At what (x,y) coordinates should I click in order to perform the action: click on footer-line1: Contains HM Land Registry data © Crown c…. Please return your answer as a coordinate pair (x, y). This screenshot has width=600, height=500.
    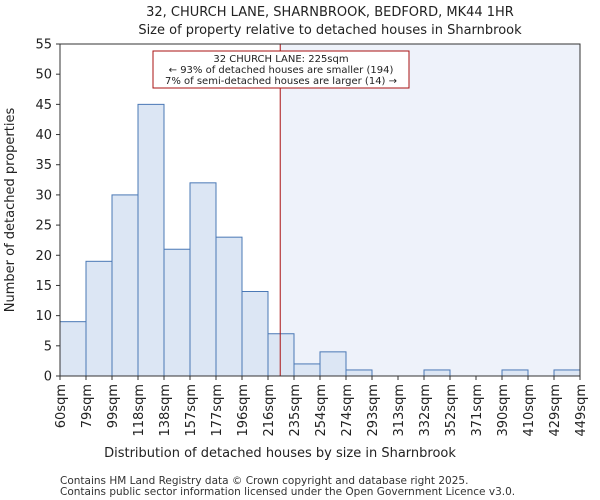
    Looking at the image, I should click on (264, 481).